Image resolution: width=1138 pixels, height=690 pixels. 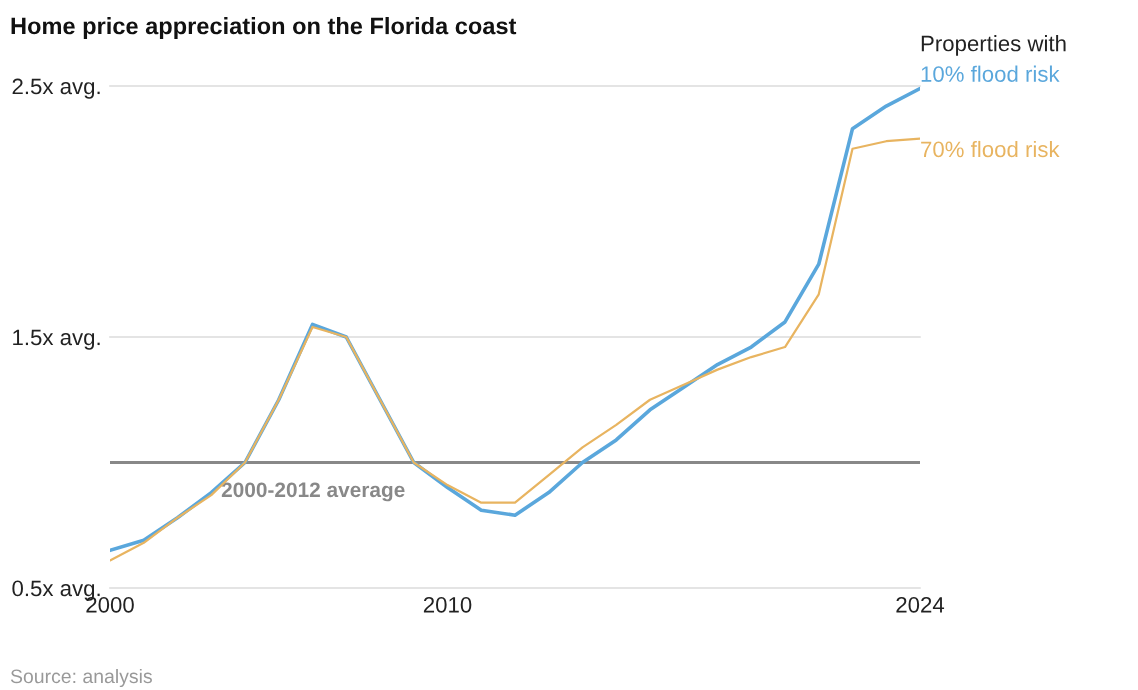 I want to click on legend-title: Properties with, so click(x=993, y=45).